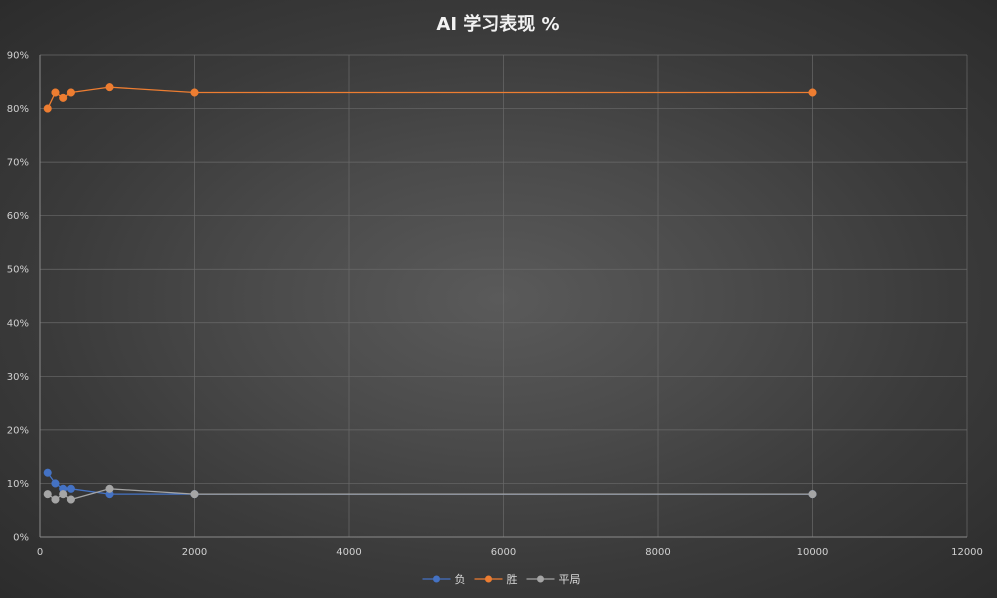  What do you see at coordinates (18, 56) in the screenshot?
I see `y-tick-label: 90%` at bounding box center [18, 56].